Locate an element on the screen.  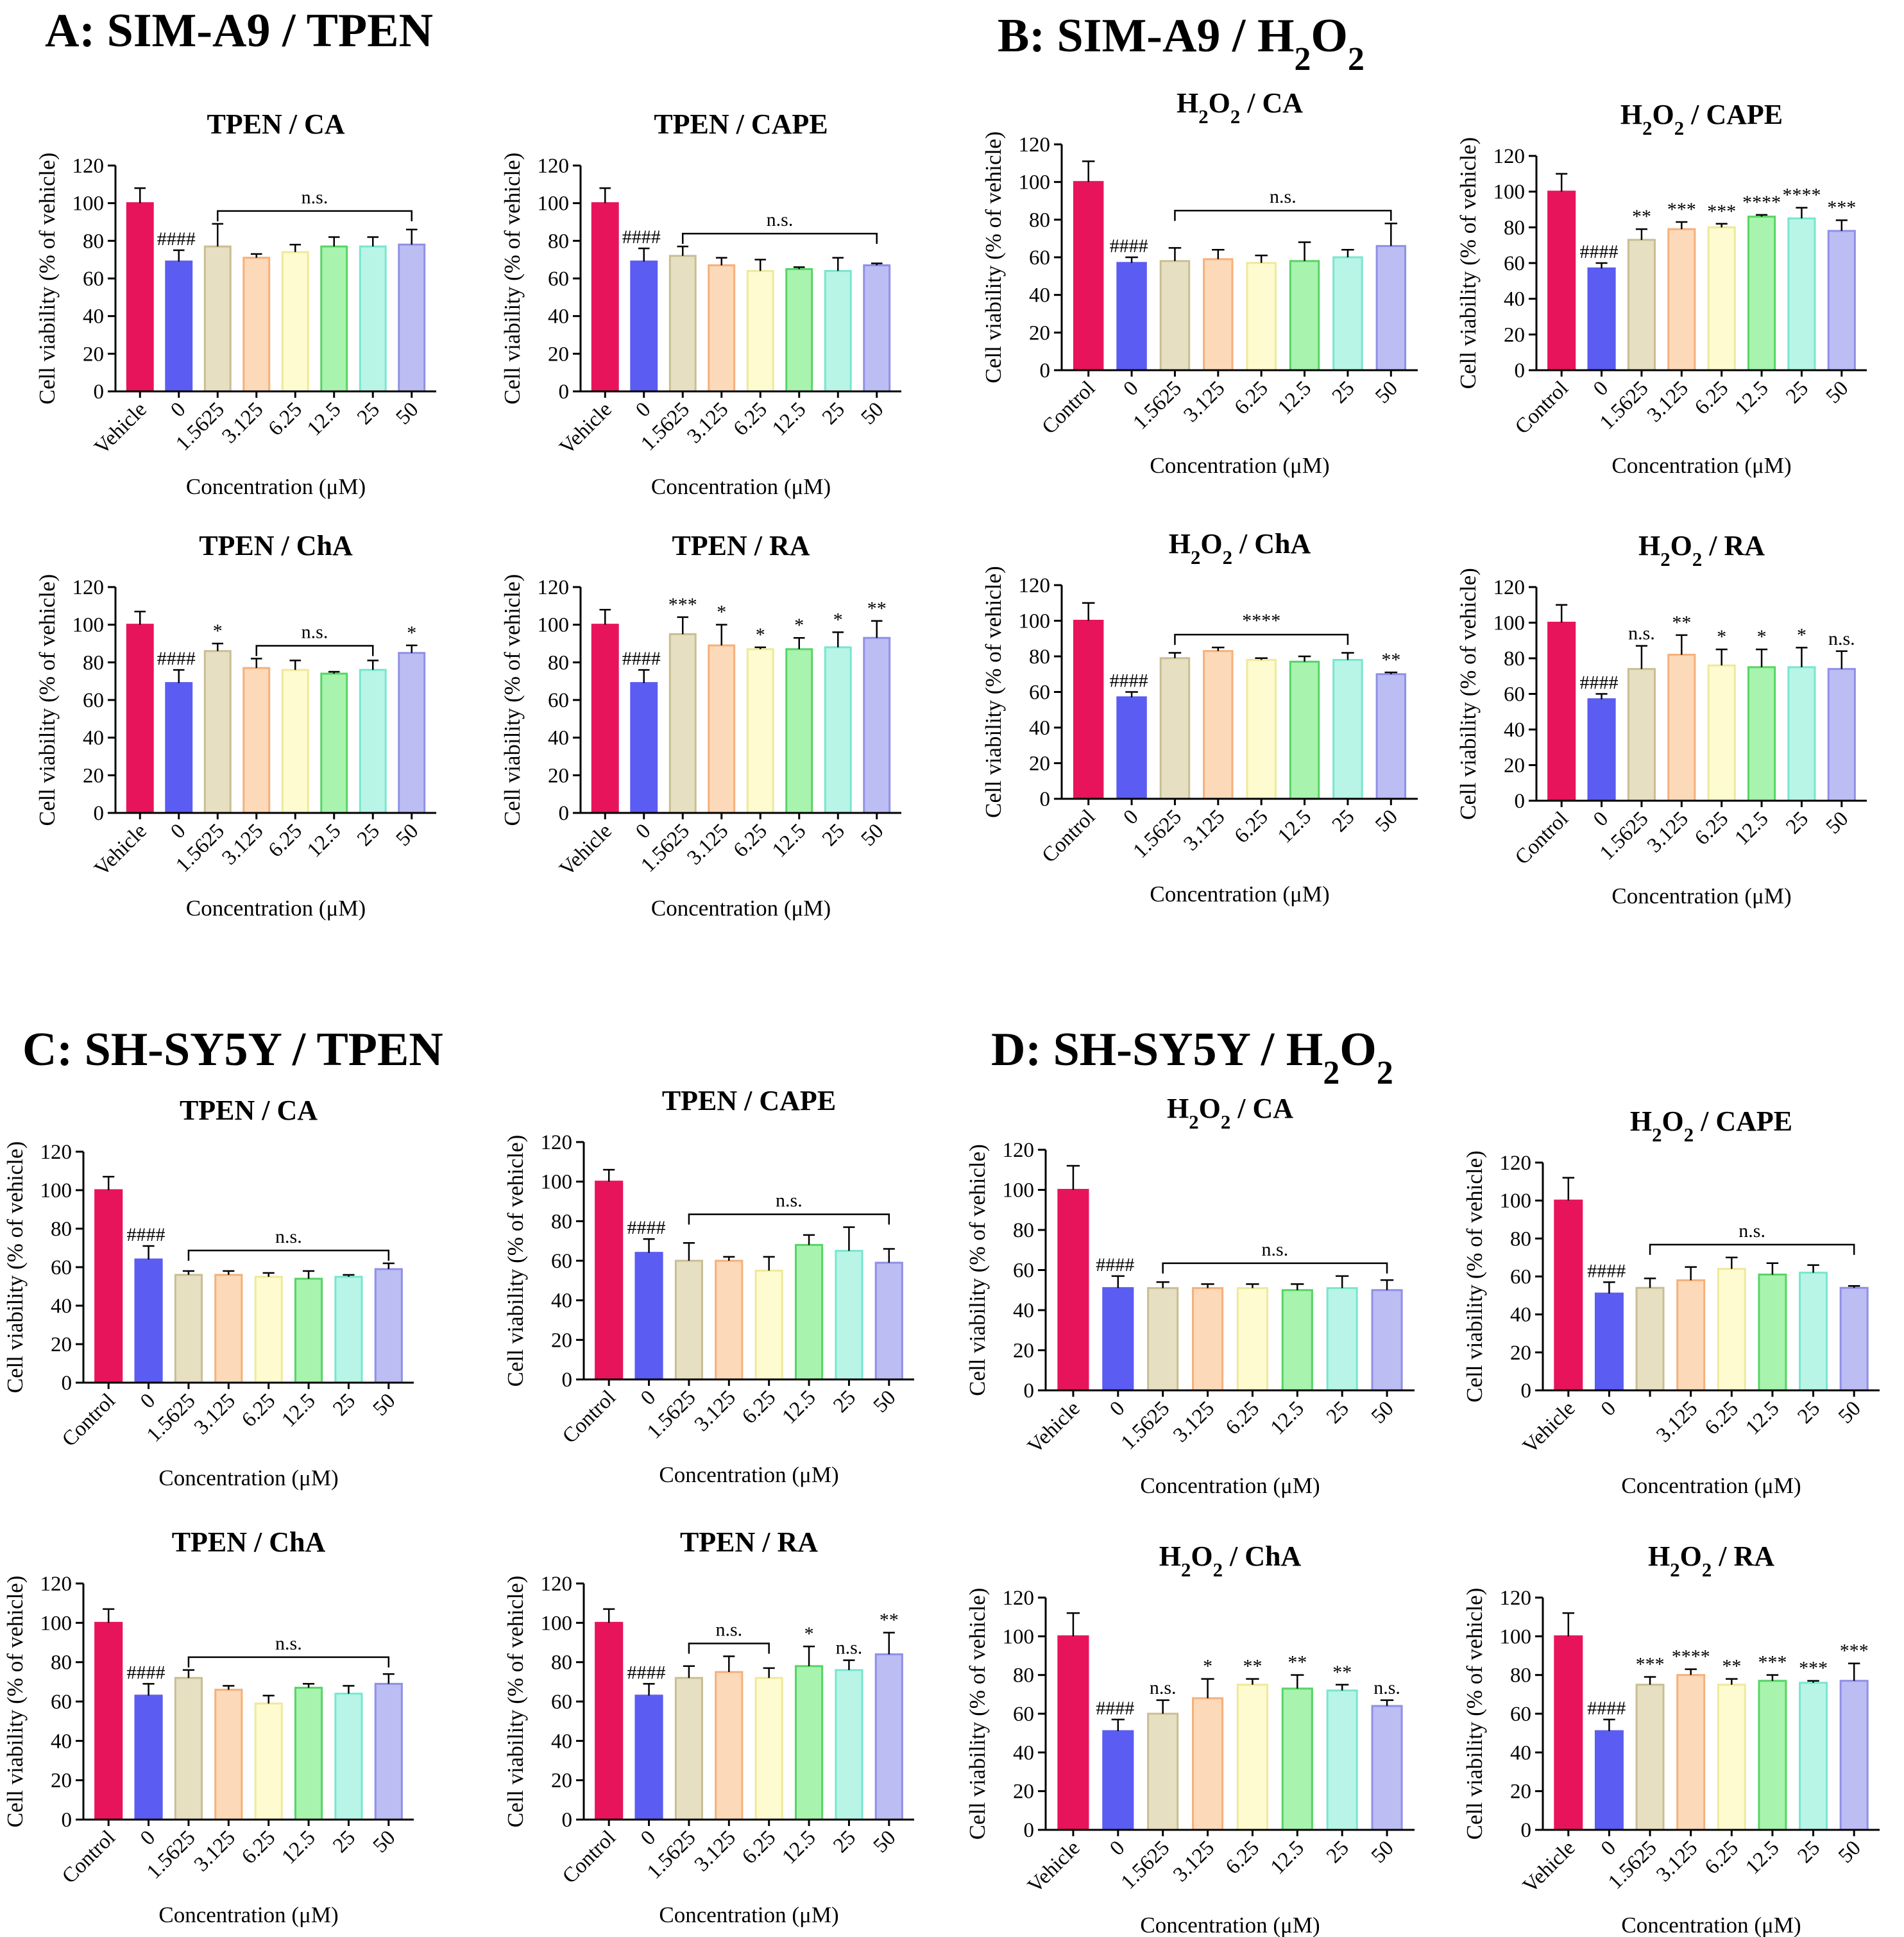
panel-title: H2O2 / ChA is located at coordinates (1240, 548).